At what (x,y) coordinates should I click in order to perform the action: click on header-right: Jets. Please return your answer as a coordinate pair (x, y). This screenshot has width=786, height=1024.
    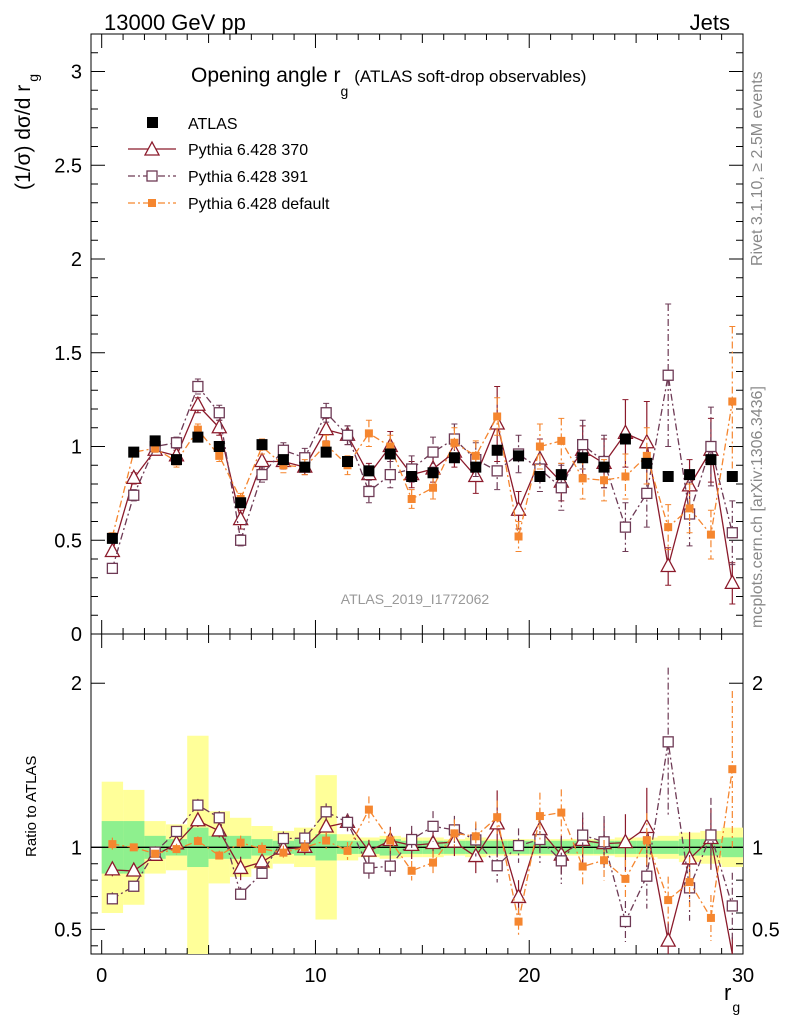
    Looking at the image, I should click on (710, 22).